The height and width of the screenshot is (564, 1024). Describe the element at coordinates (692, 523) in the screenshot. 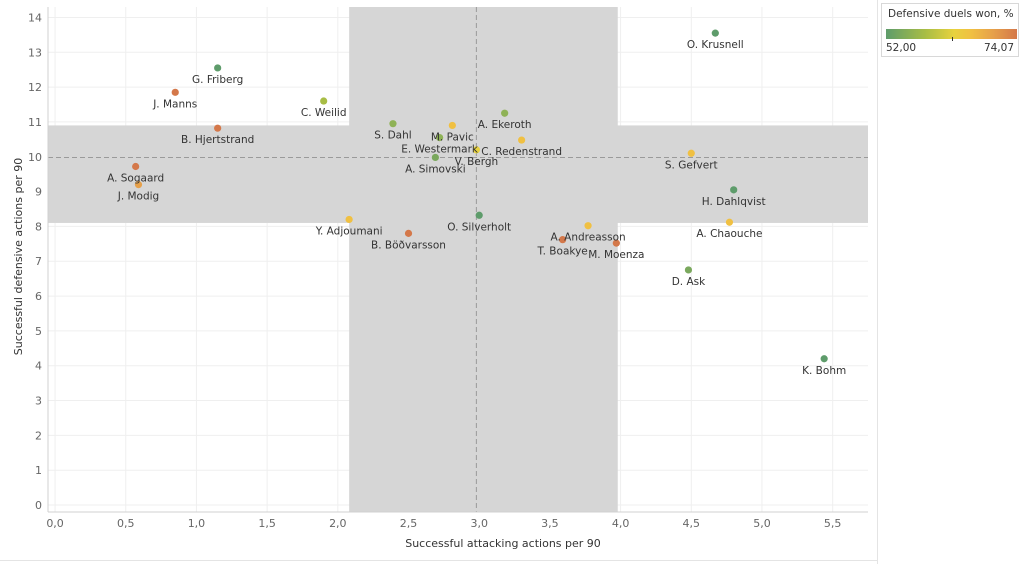

I see `x-tick-label: 4,5` at that location.